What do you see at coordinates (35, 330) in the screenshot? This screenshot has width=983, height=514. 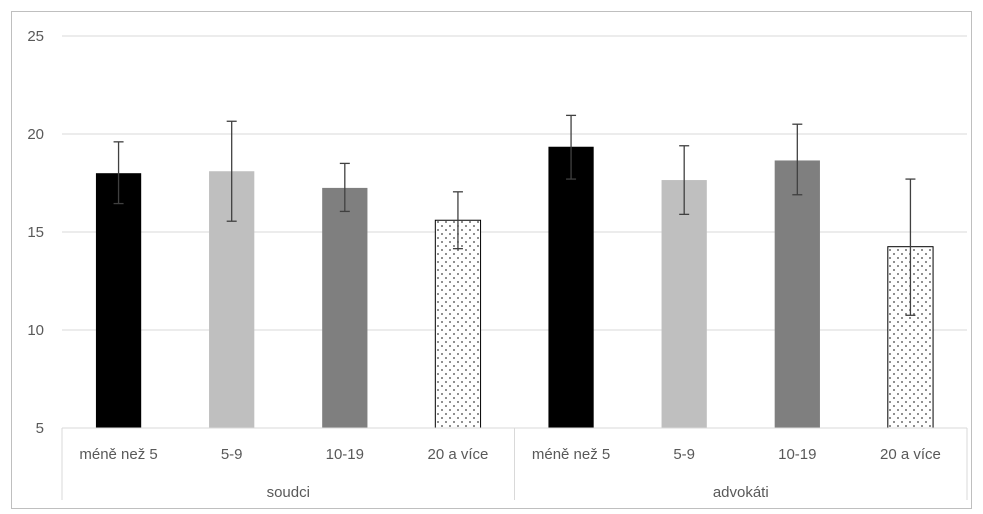 I see `y-tick-label: 10` at bounding box center [35, 330].